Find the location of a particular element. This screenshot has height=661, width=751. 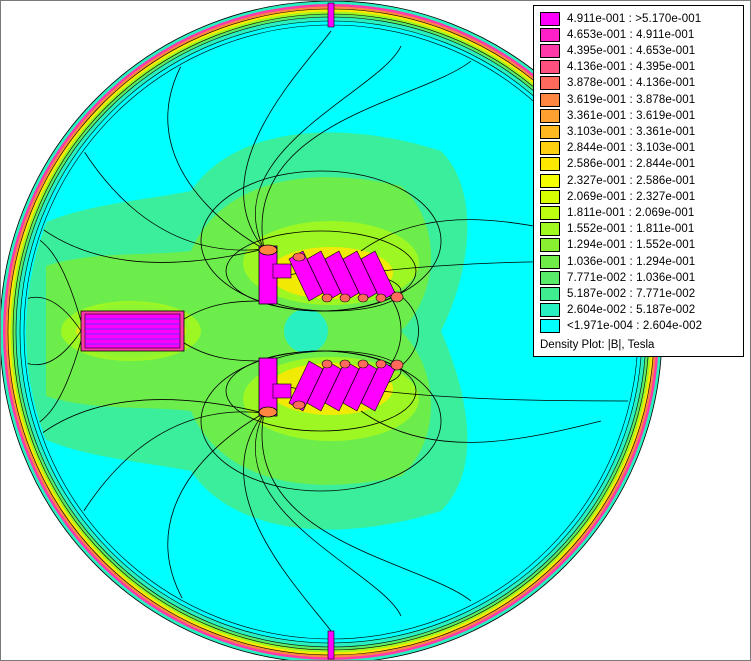

legend-entry: 4.136e-001 : 4.395e-001 is located at coordinates (617, 67).